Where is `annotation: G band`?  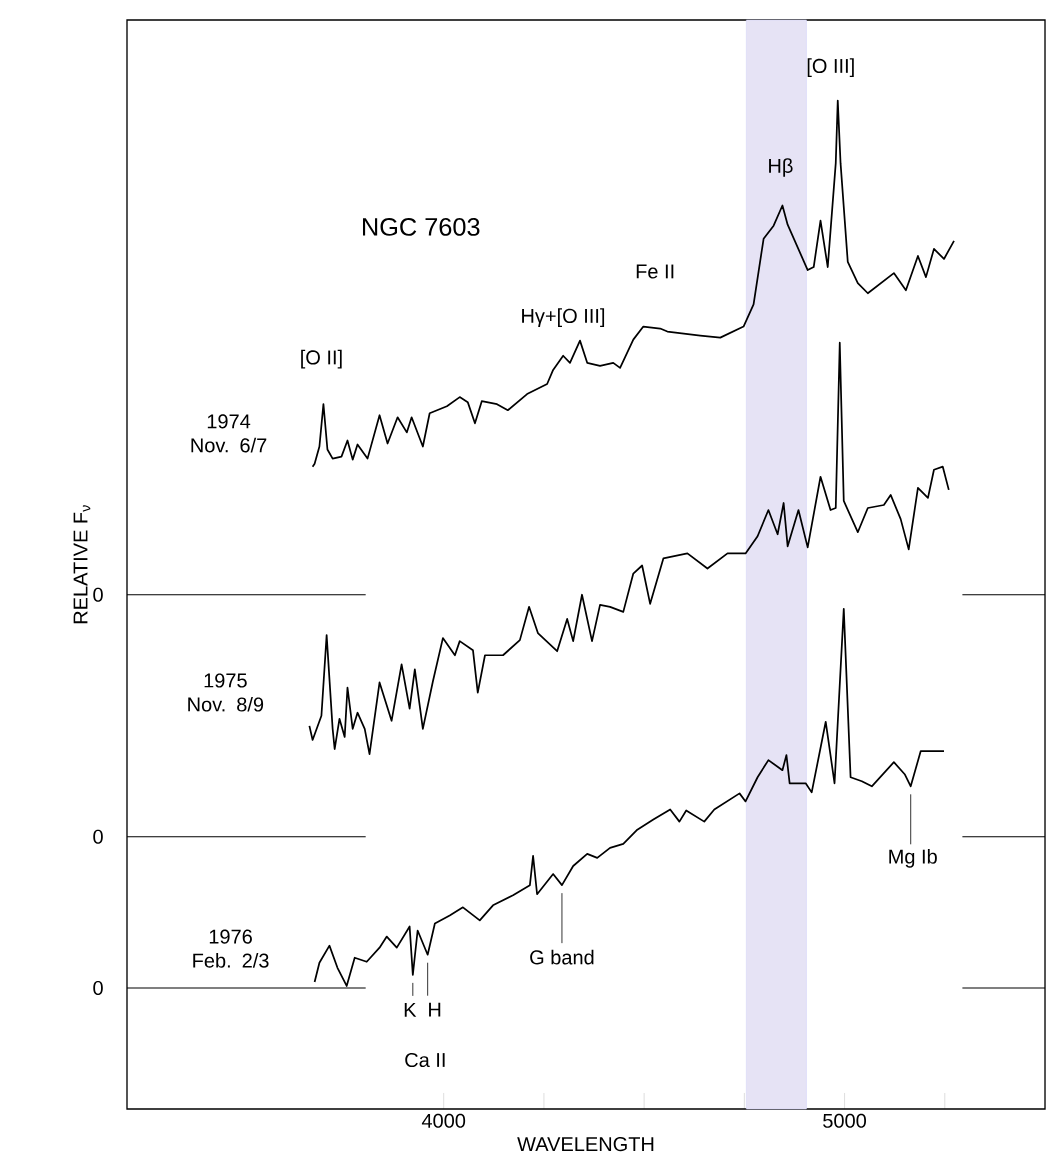
annotation: G band is located at coordinates (562, 957).